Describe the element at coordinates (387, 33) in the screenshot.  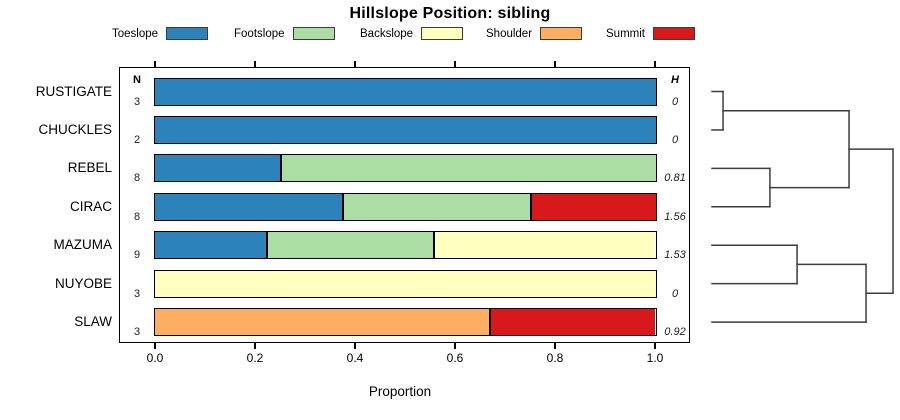
I see `legend-label: Backslope` at that location.